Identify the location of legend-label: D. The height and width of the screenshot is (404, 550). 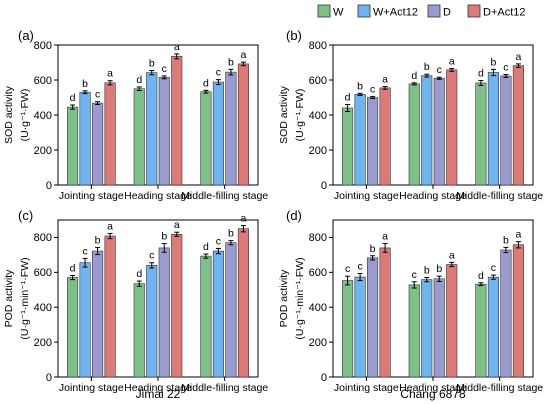
(447, 13).